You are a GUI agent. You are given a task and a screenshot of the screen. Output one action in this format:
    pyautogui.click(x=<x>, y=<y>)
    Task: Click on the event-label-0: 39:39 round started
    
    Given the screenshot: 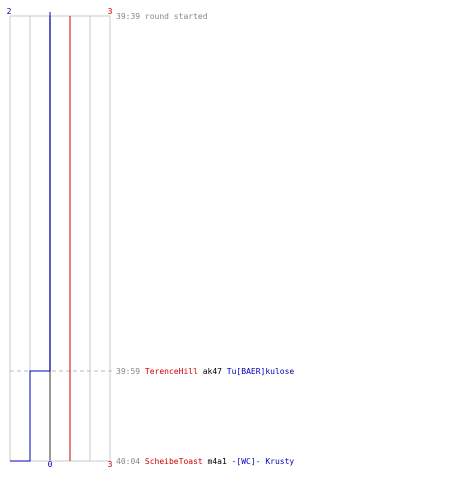 What is the action you would take?
    pyautogui.click(x=162, y=16)
    